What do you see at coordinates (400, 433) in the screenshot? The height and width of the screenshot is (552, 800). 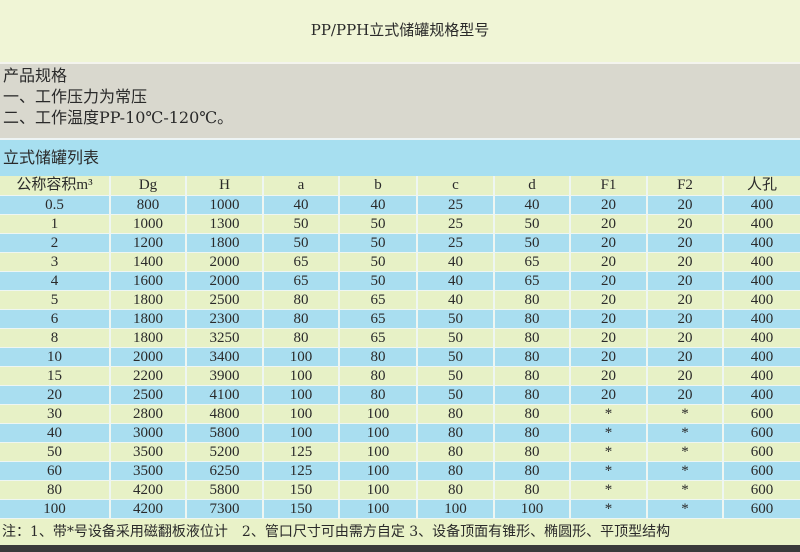 I see `table-row: 40 3000 5800 100 100 80 80 * * 600` at bounding box center [400, 433].